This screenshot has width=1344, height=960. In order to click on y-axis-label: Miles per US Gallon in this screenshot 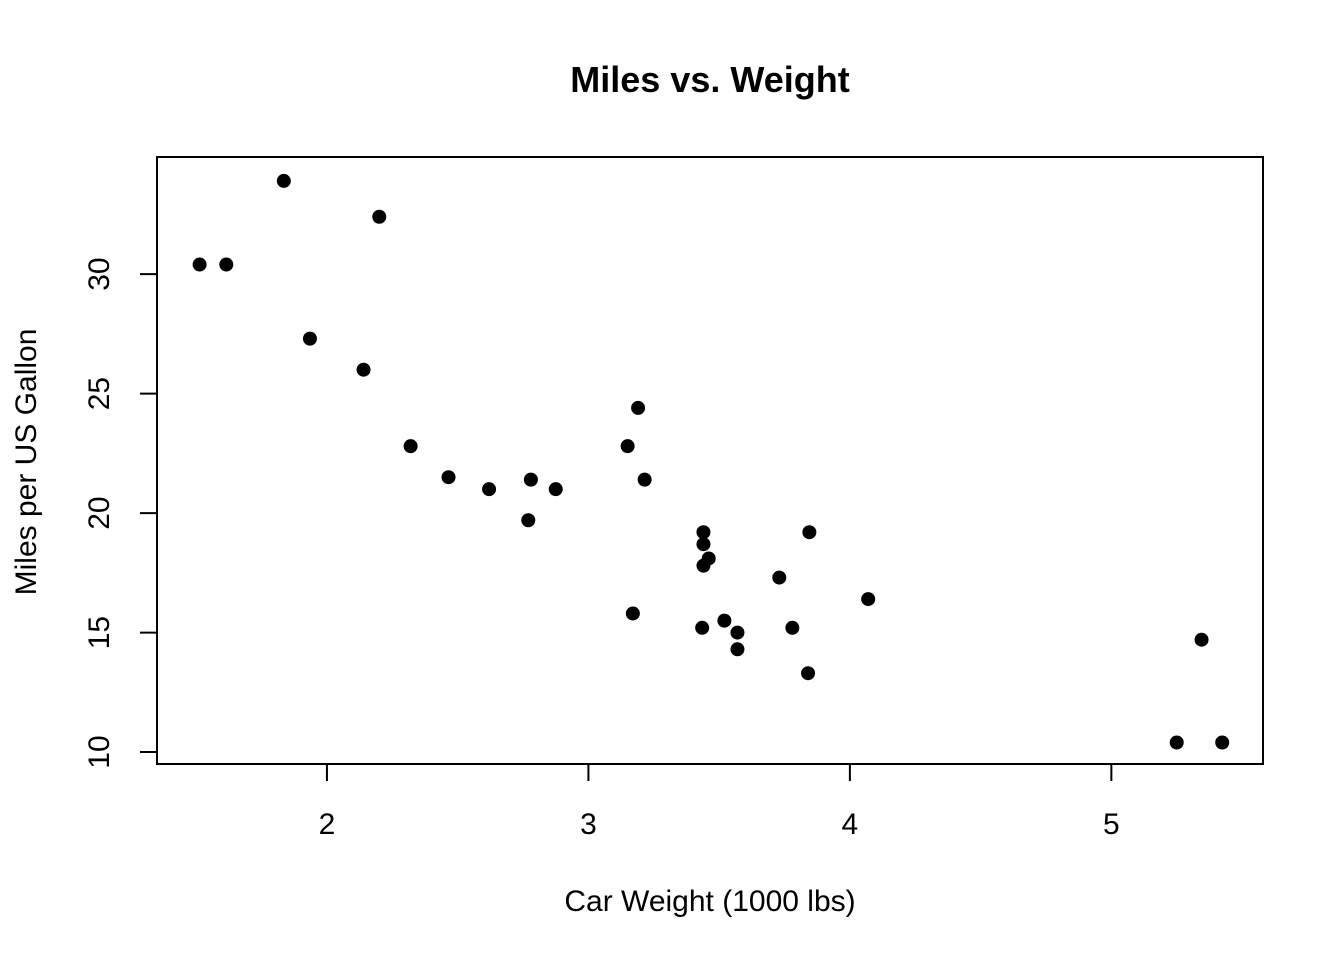, I will do `click(26, 462)`.